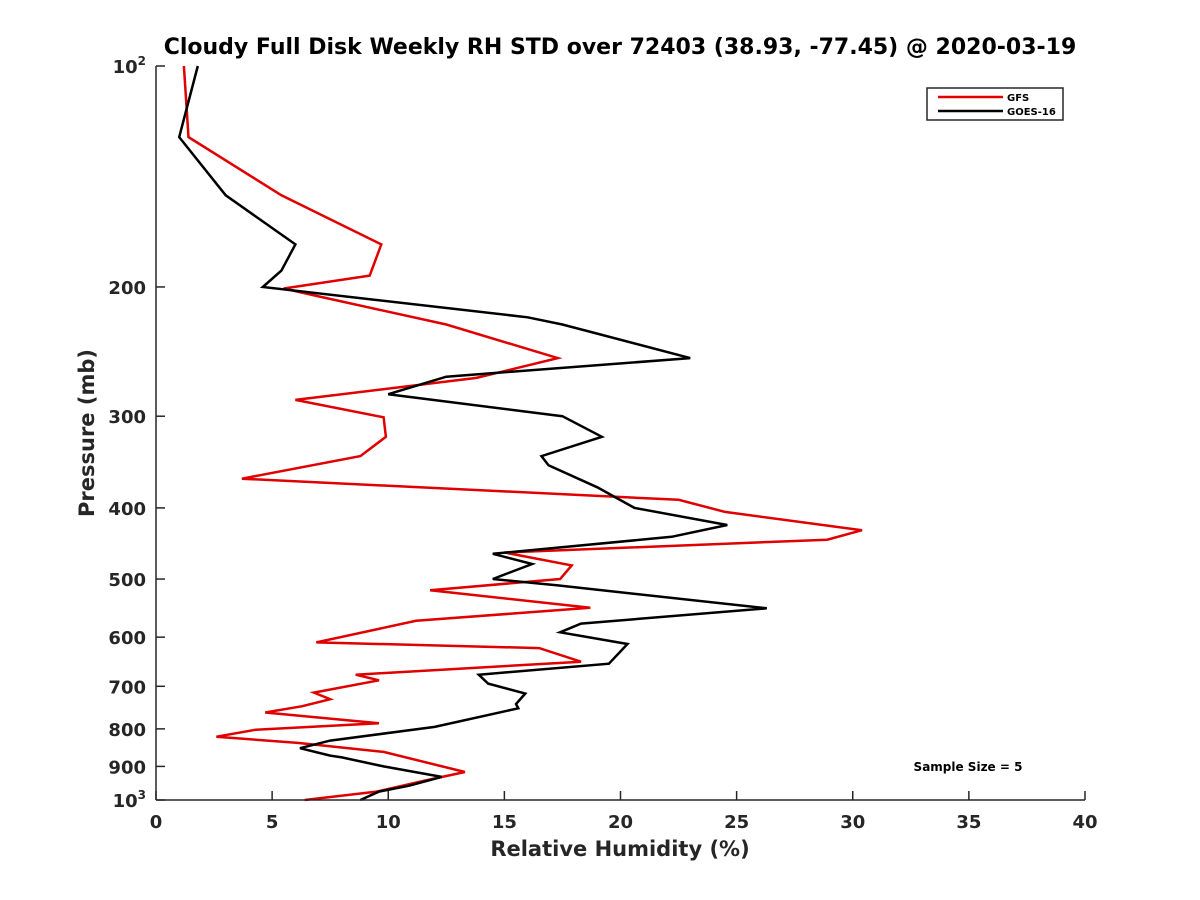  I want to click on x-ticks: 0 5 10 15 20 25 30 35 40, so click(624, 812).